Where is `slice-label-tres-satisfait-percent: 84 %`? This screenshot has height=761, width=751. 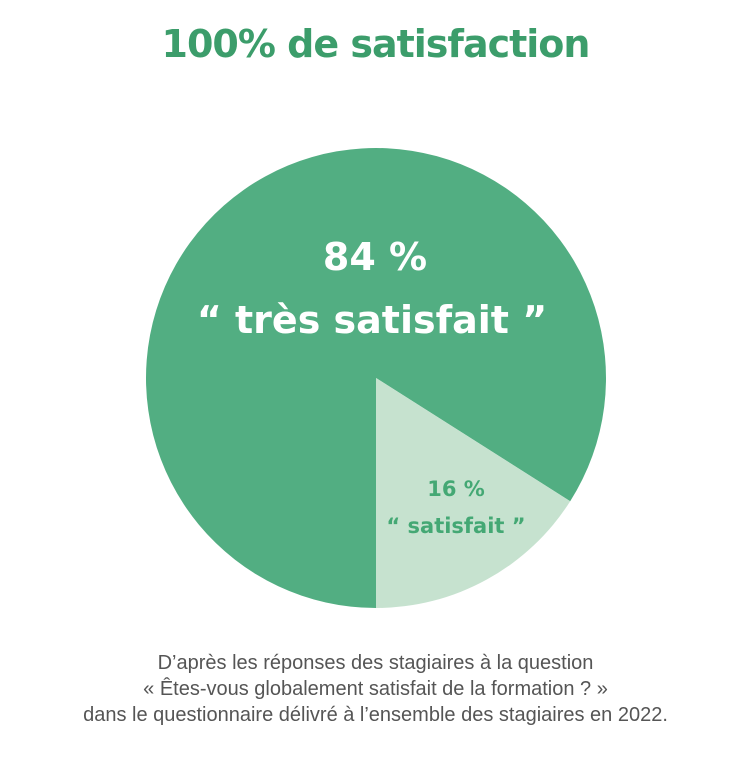
slice-label-tres-satisfait-percent: 84 % is located at coordinates (375, 257).